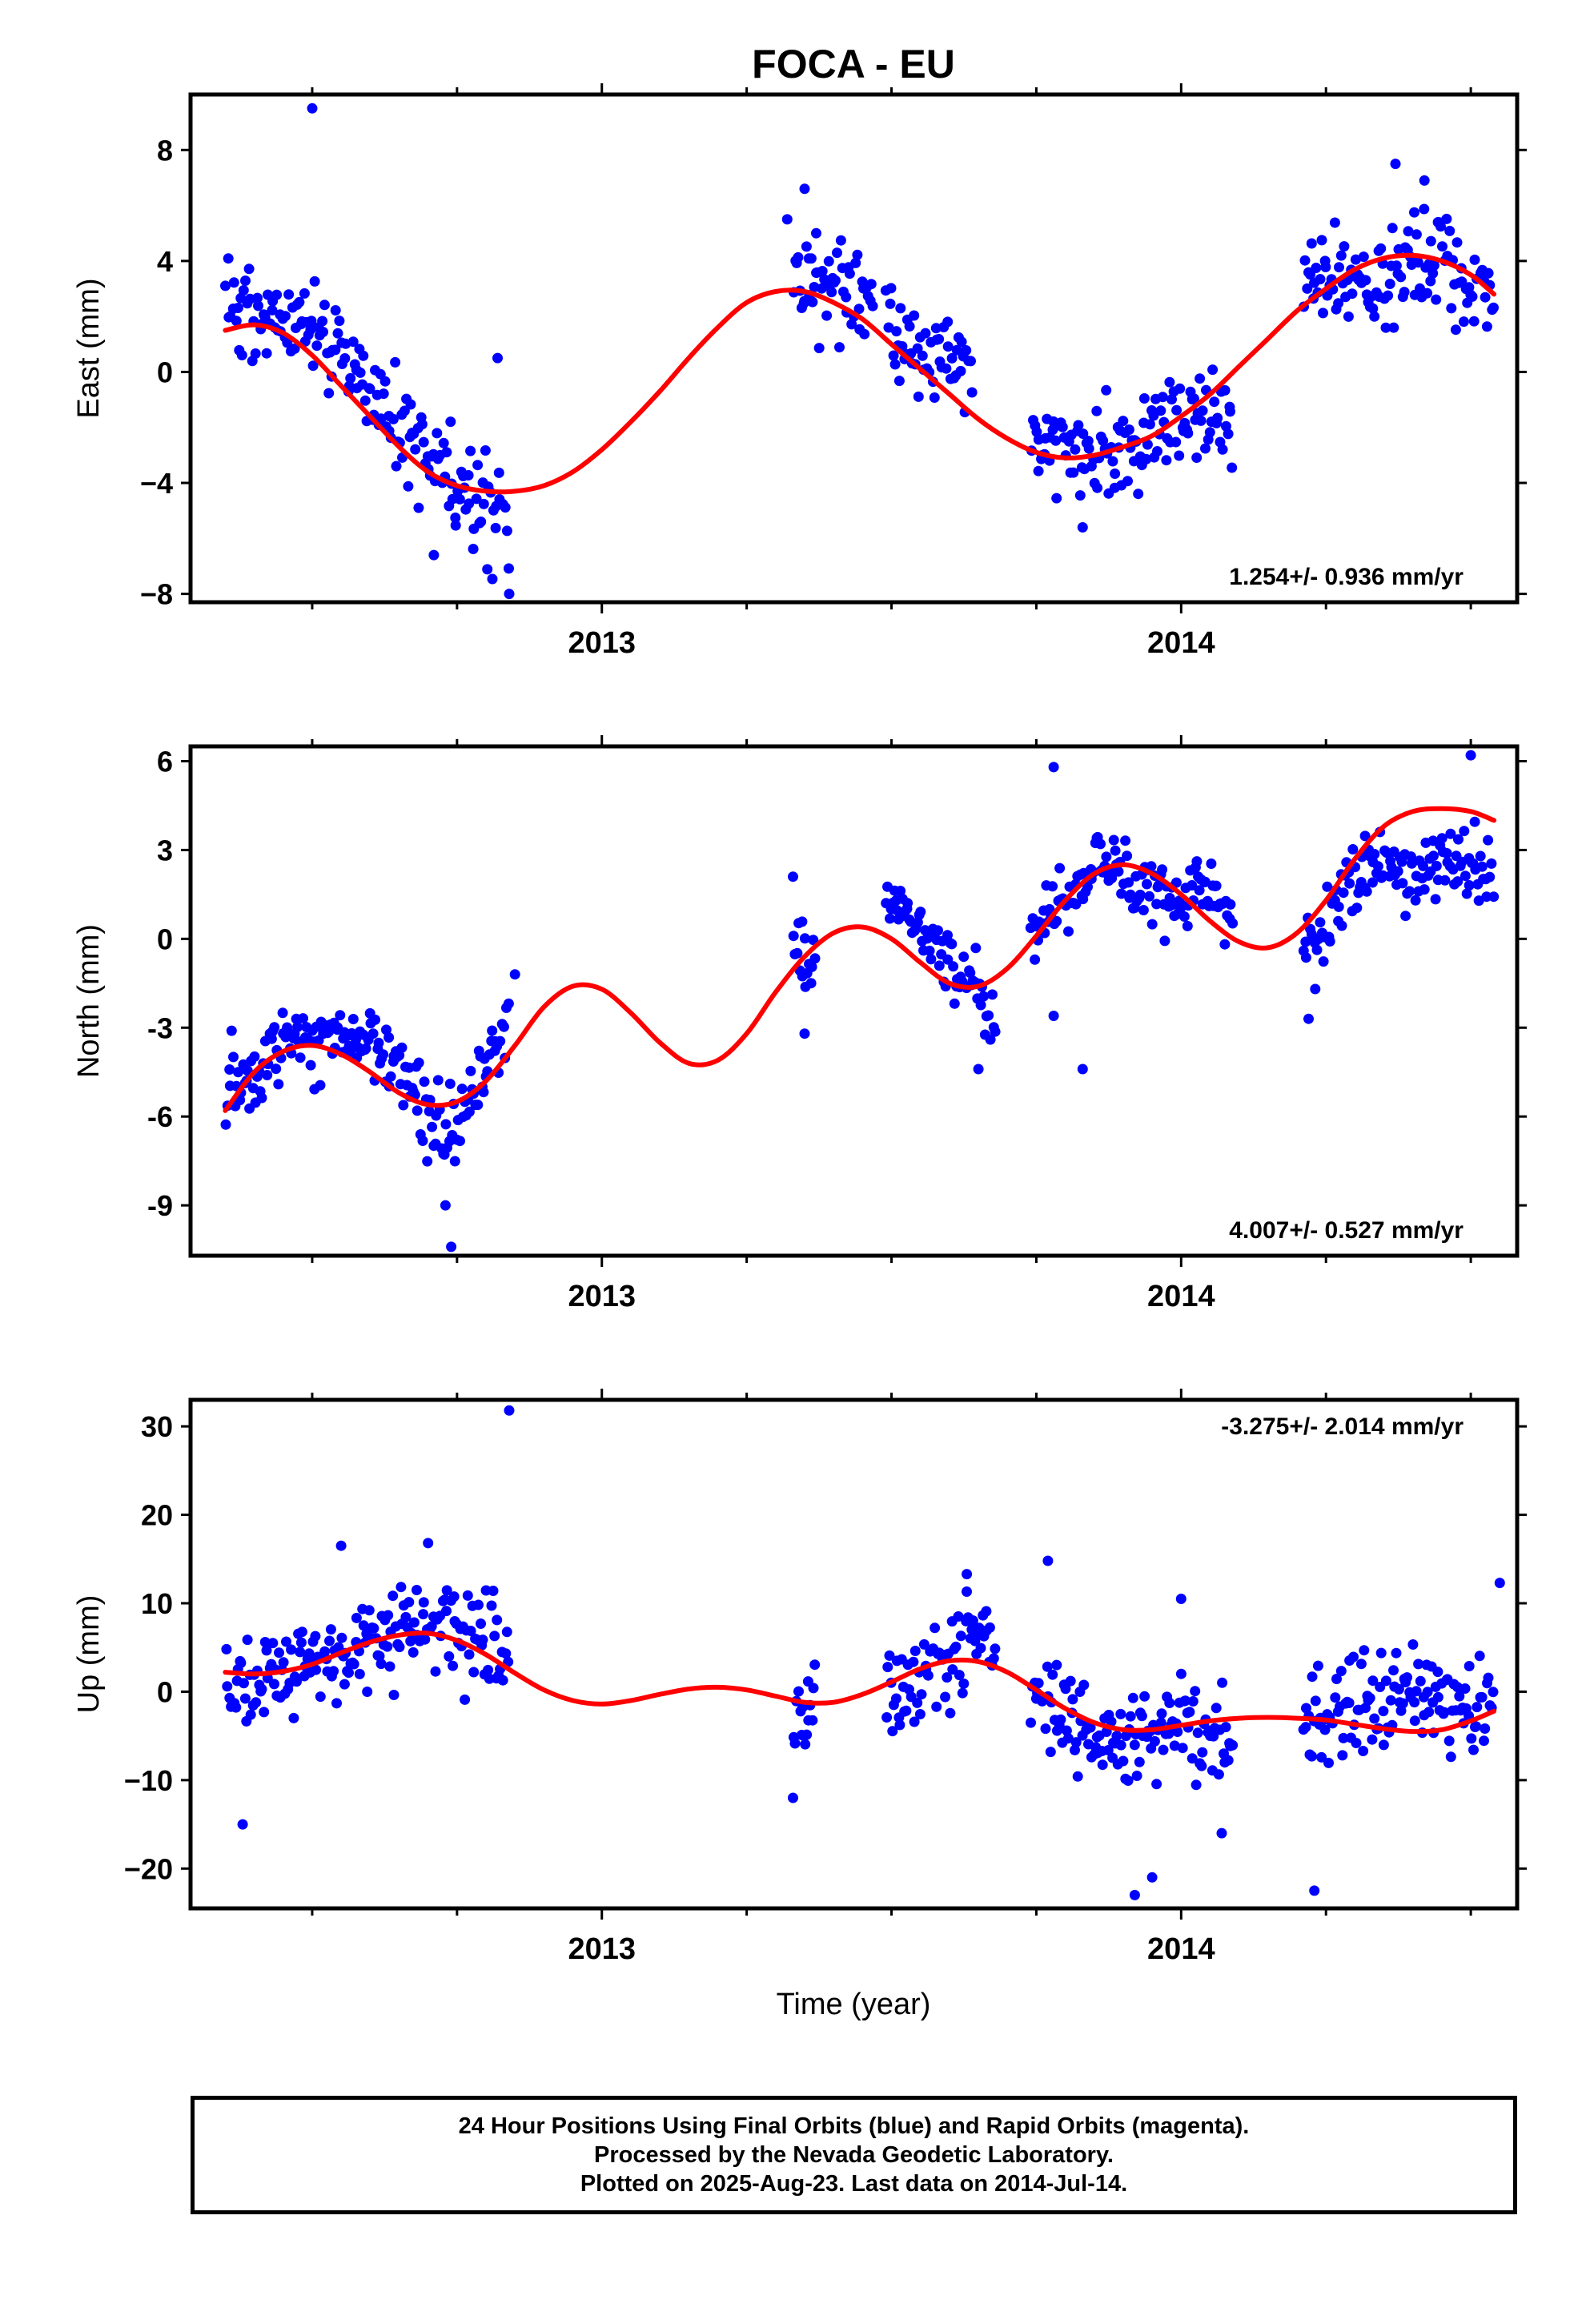 The width and height of the screenshot is (1582, 2324). Describe the element at coordinates (860, 373) in the screenshot. I see `east-model-curve` at that location.